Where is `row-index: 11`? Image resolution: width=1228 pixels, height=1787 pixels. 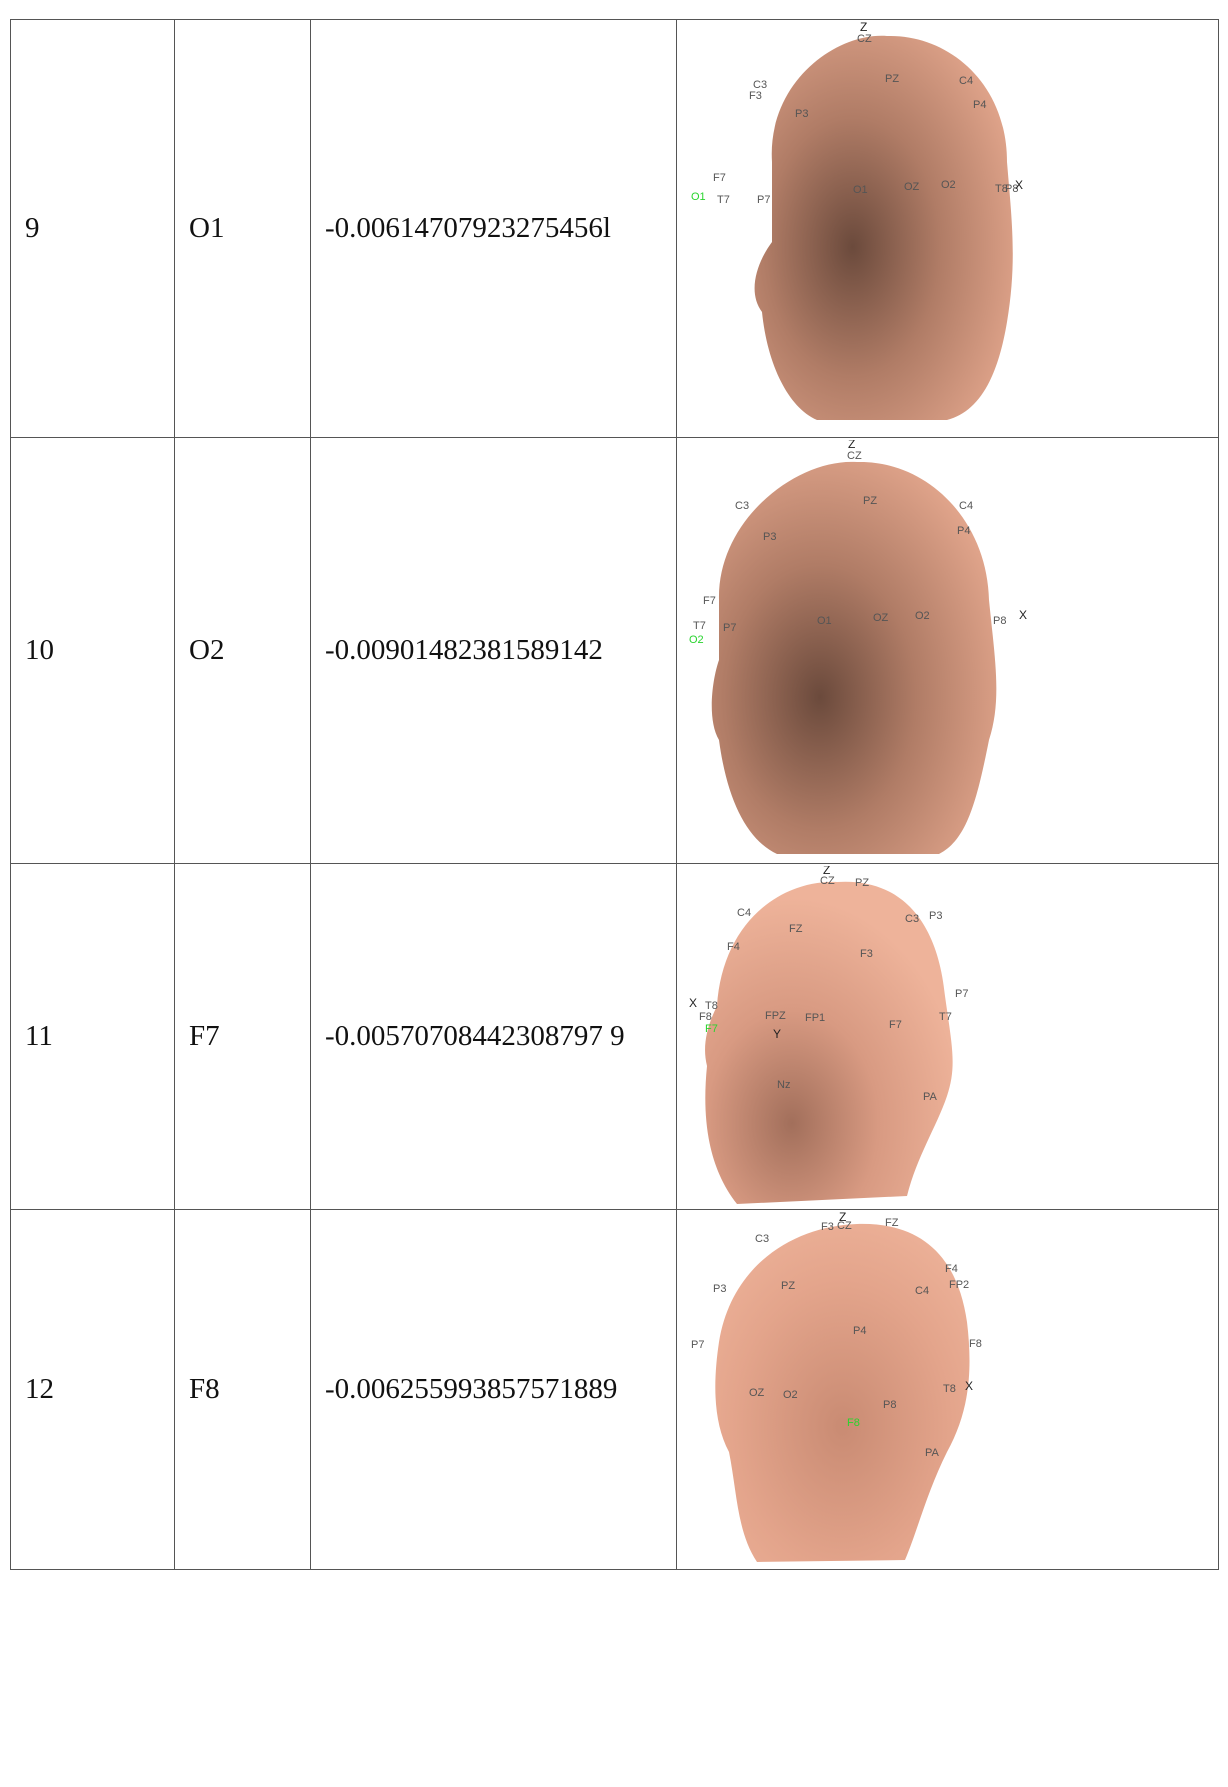
row-index: 11 is located at coordinates (92, 1036).